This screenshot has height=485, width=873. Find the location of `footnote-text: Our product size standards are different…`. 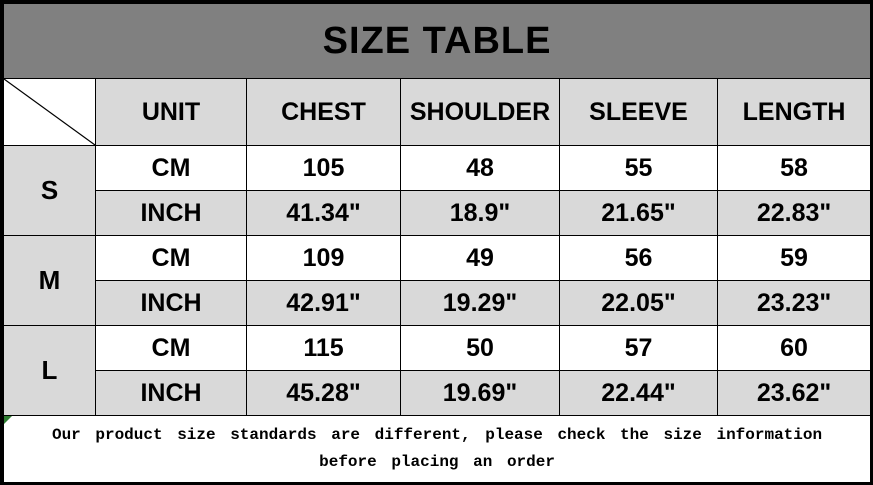

footnote-text: Our product size standards are different… is located at coordinates (437, 448).